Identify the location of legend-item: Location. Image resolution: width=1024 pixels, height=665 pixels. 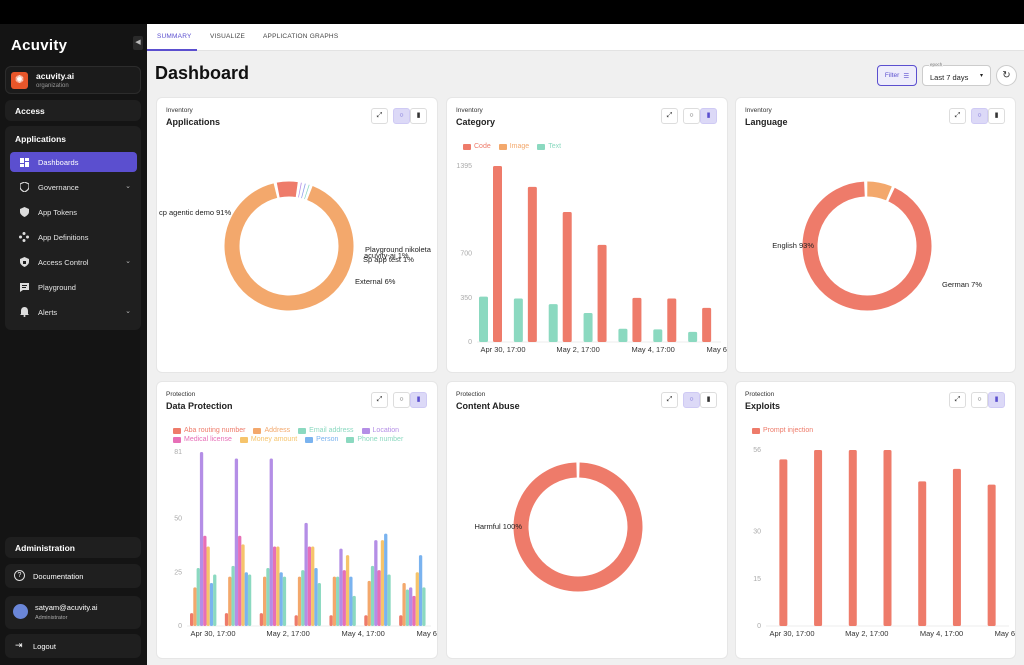
(380, 430).